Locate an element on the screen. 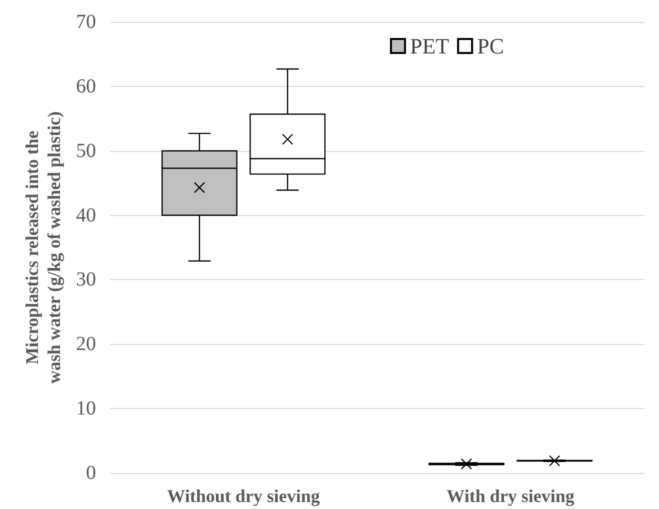 Image resolution: width=659 pixels, height=509 pixels. y-tick-label: 30 is located at coordinates (86, 279).